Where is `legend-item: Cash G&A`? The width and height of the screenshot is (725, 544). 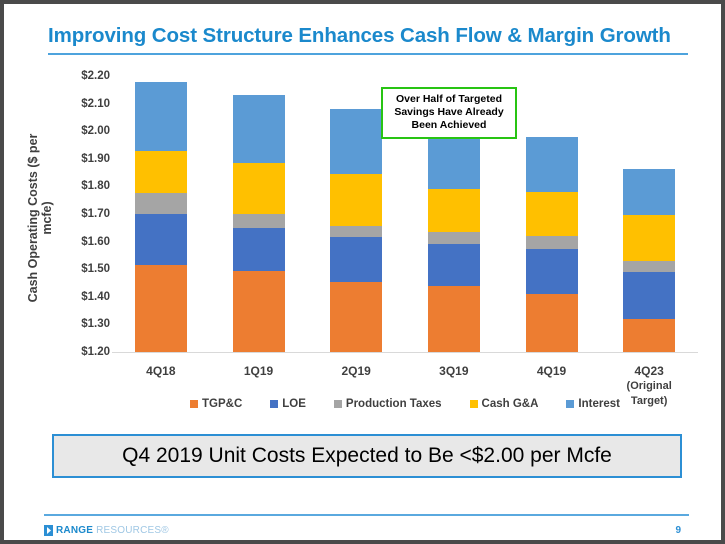 legend-item: Cash G&A is located at coordinates (504, 404).